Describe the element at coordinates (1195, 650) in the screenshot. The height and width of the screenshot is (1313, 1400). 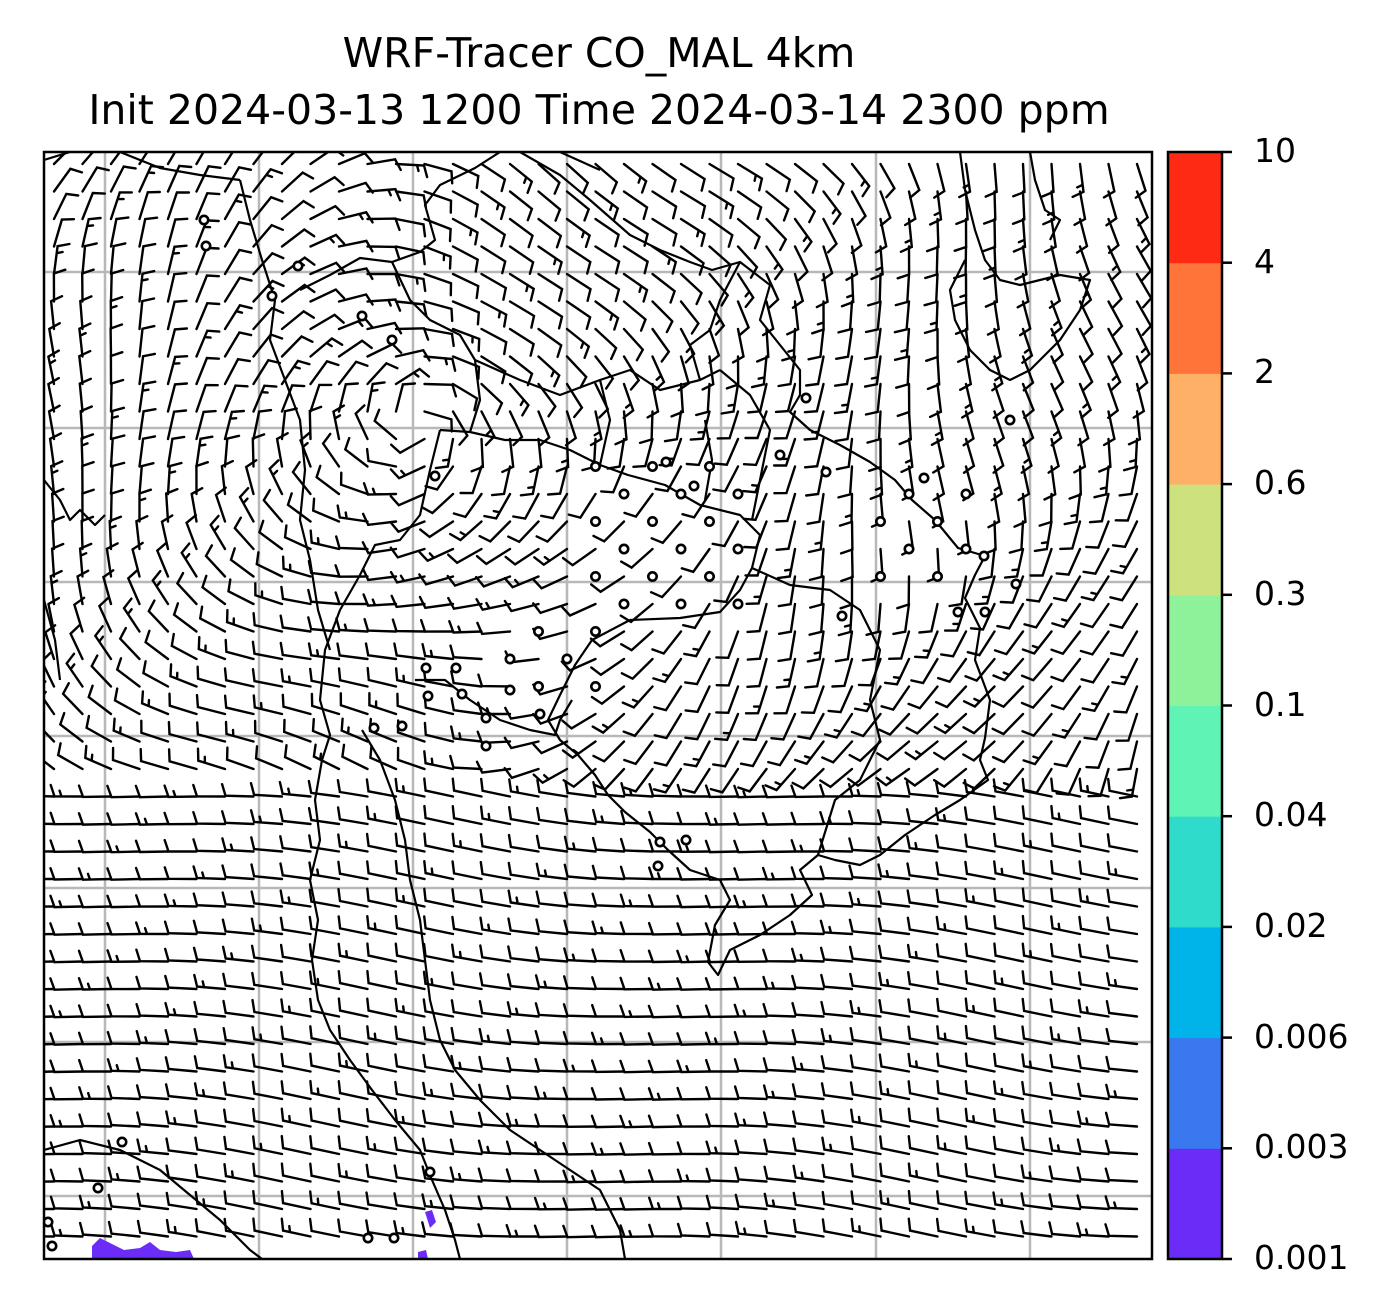
I see `colorbar-segment` at that location.